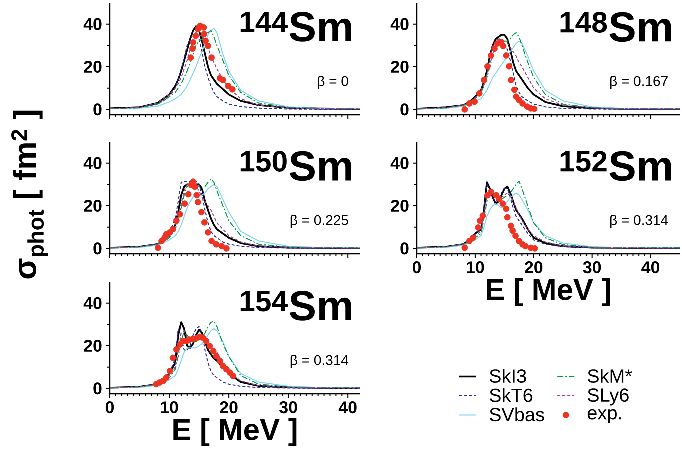  What do you see at coordinates (319, 221) in the screenshot?
I see `annotation: β = 0.225` at bounding box center [319, 221].